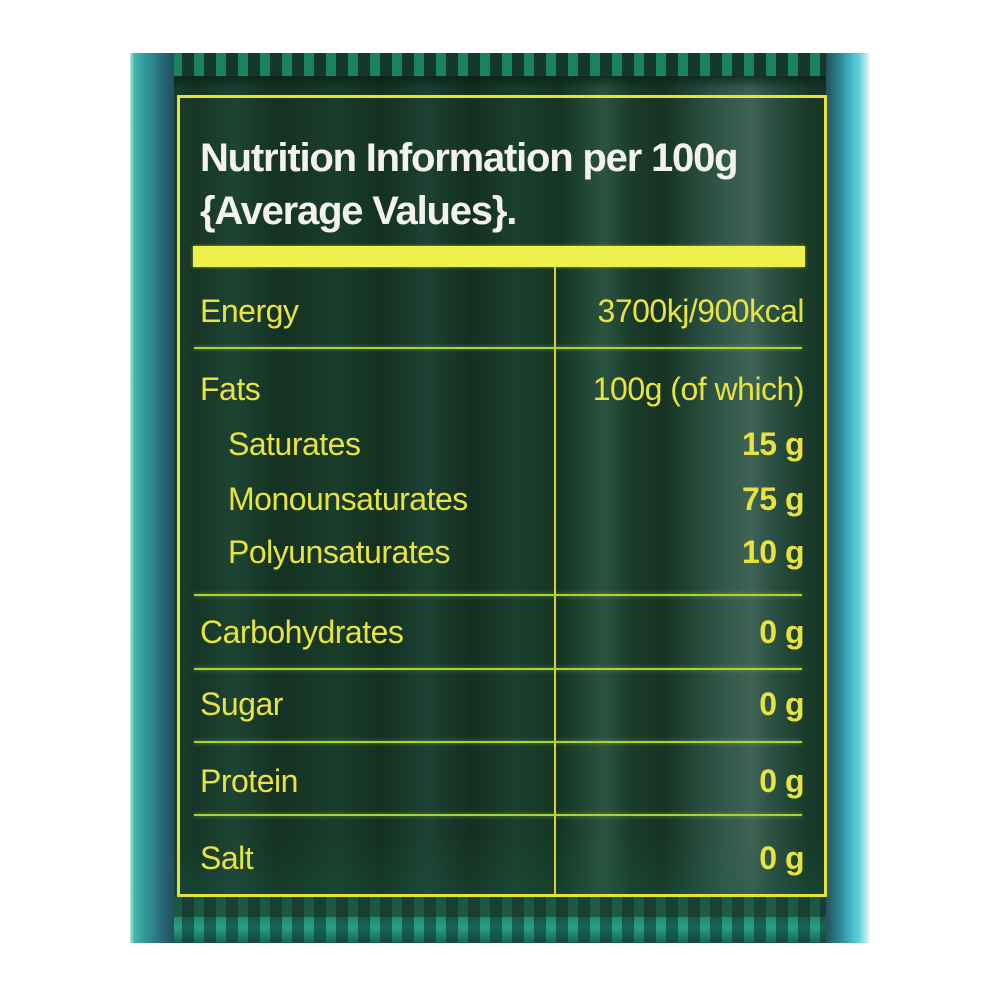 The image size is (1000, 1000). What do you see at coordinates (249, 780) in the screenshot?
I see `row-label: Protein` at bounding box center [249, 780].